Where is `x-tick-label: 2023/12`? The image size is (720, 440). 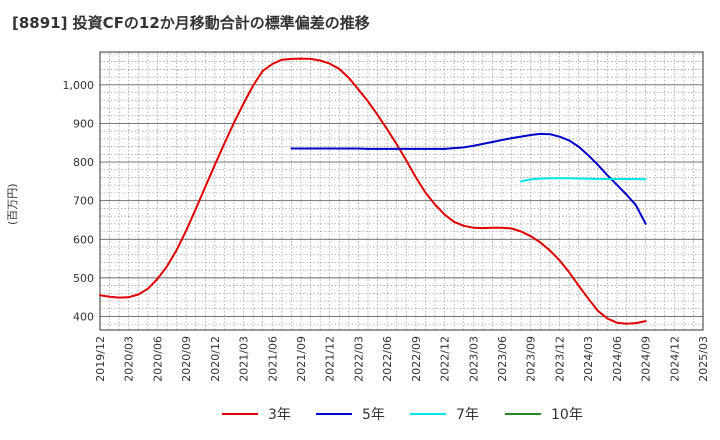
x-tick-label: 2023/12 is located at coordinates (559, 359).